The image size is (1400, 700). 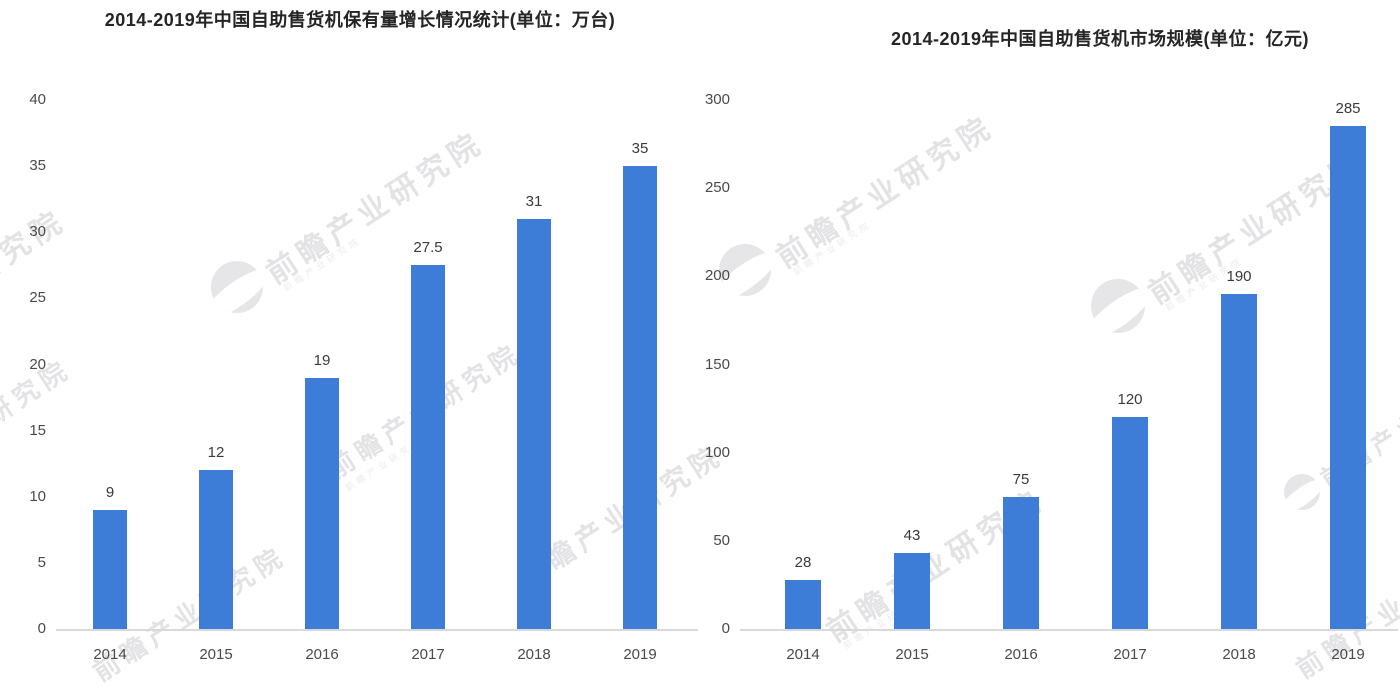 What do you see at coordinates (1100, 39) in the screenshot?
I see `chart-title: 2014-2019年中国自助售货机市场规模(单位：亿元)` at bounding box center [1100, 39].